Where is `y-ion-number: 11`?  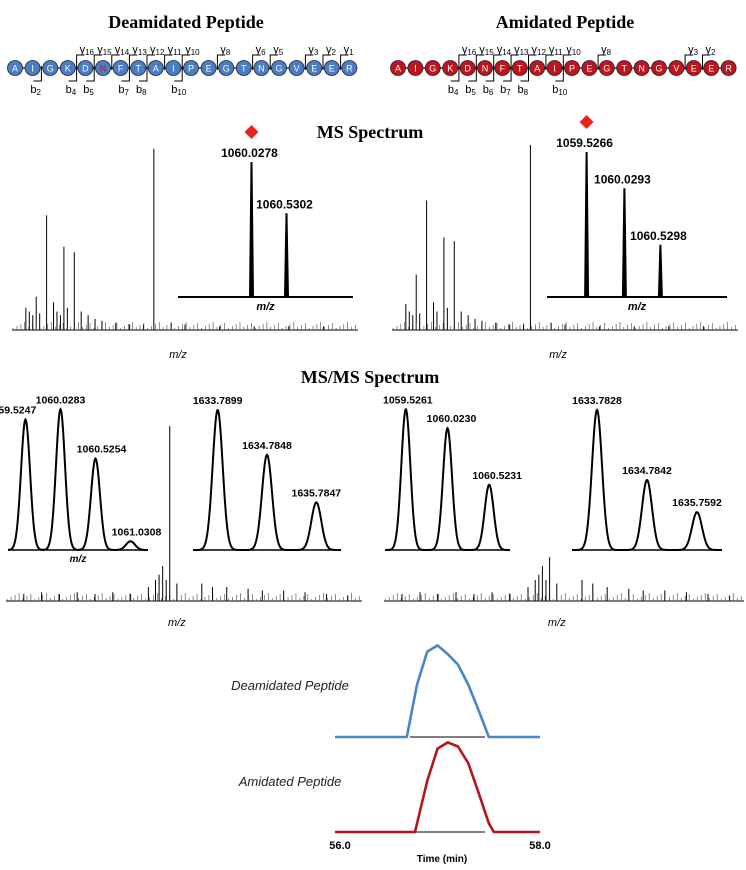
y-ion-number: 11 is located at coordinates (177, 52).